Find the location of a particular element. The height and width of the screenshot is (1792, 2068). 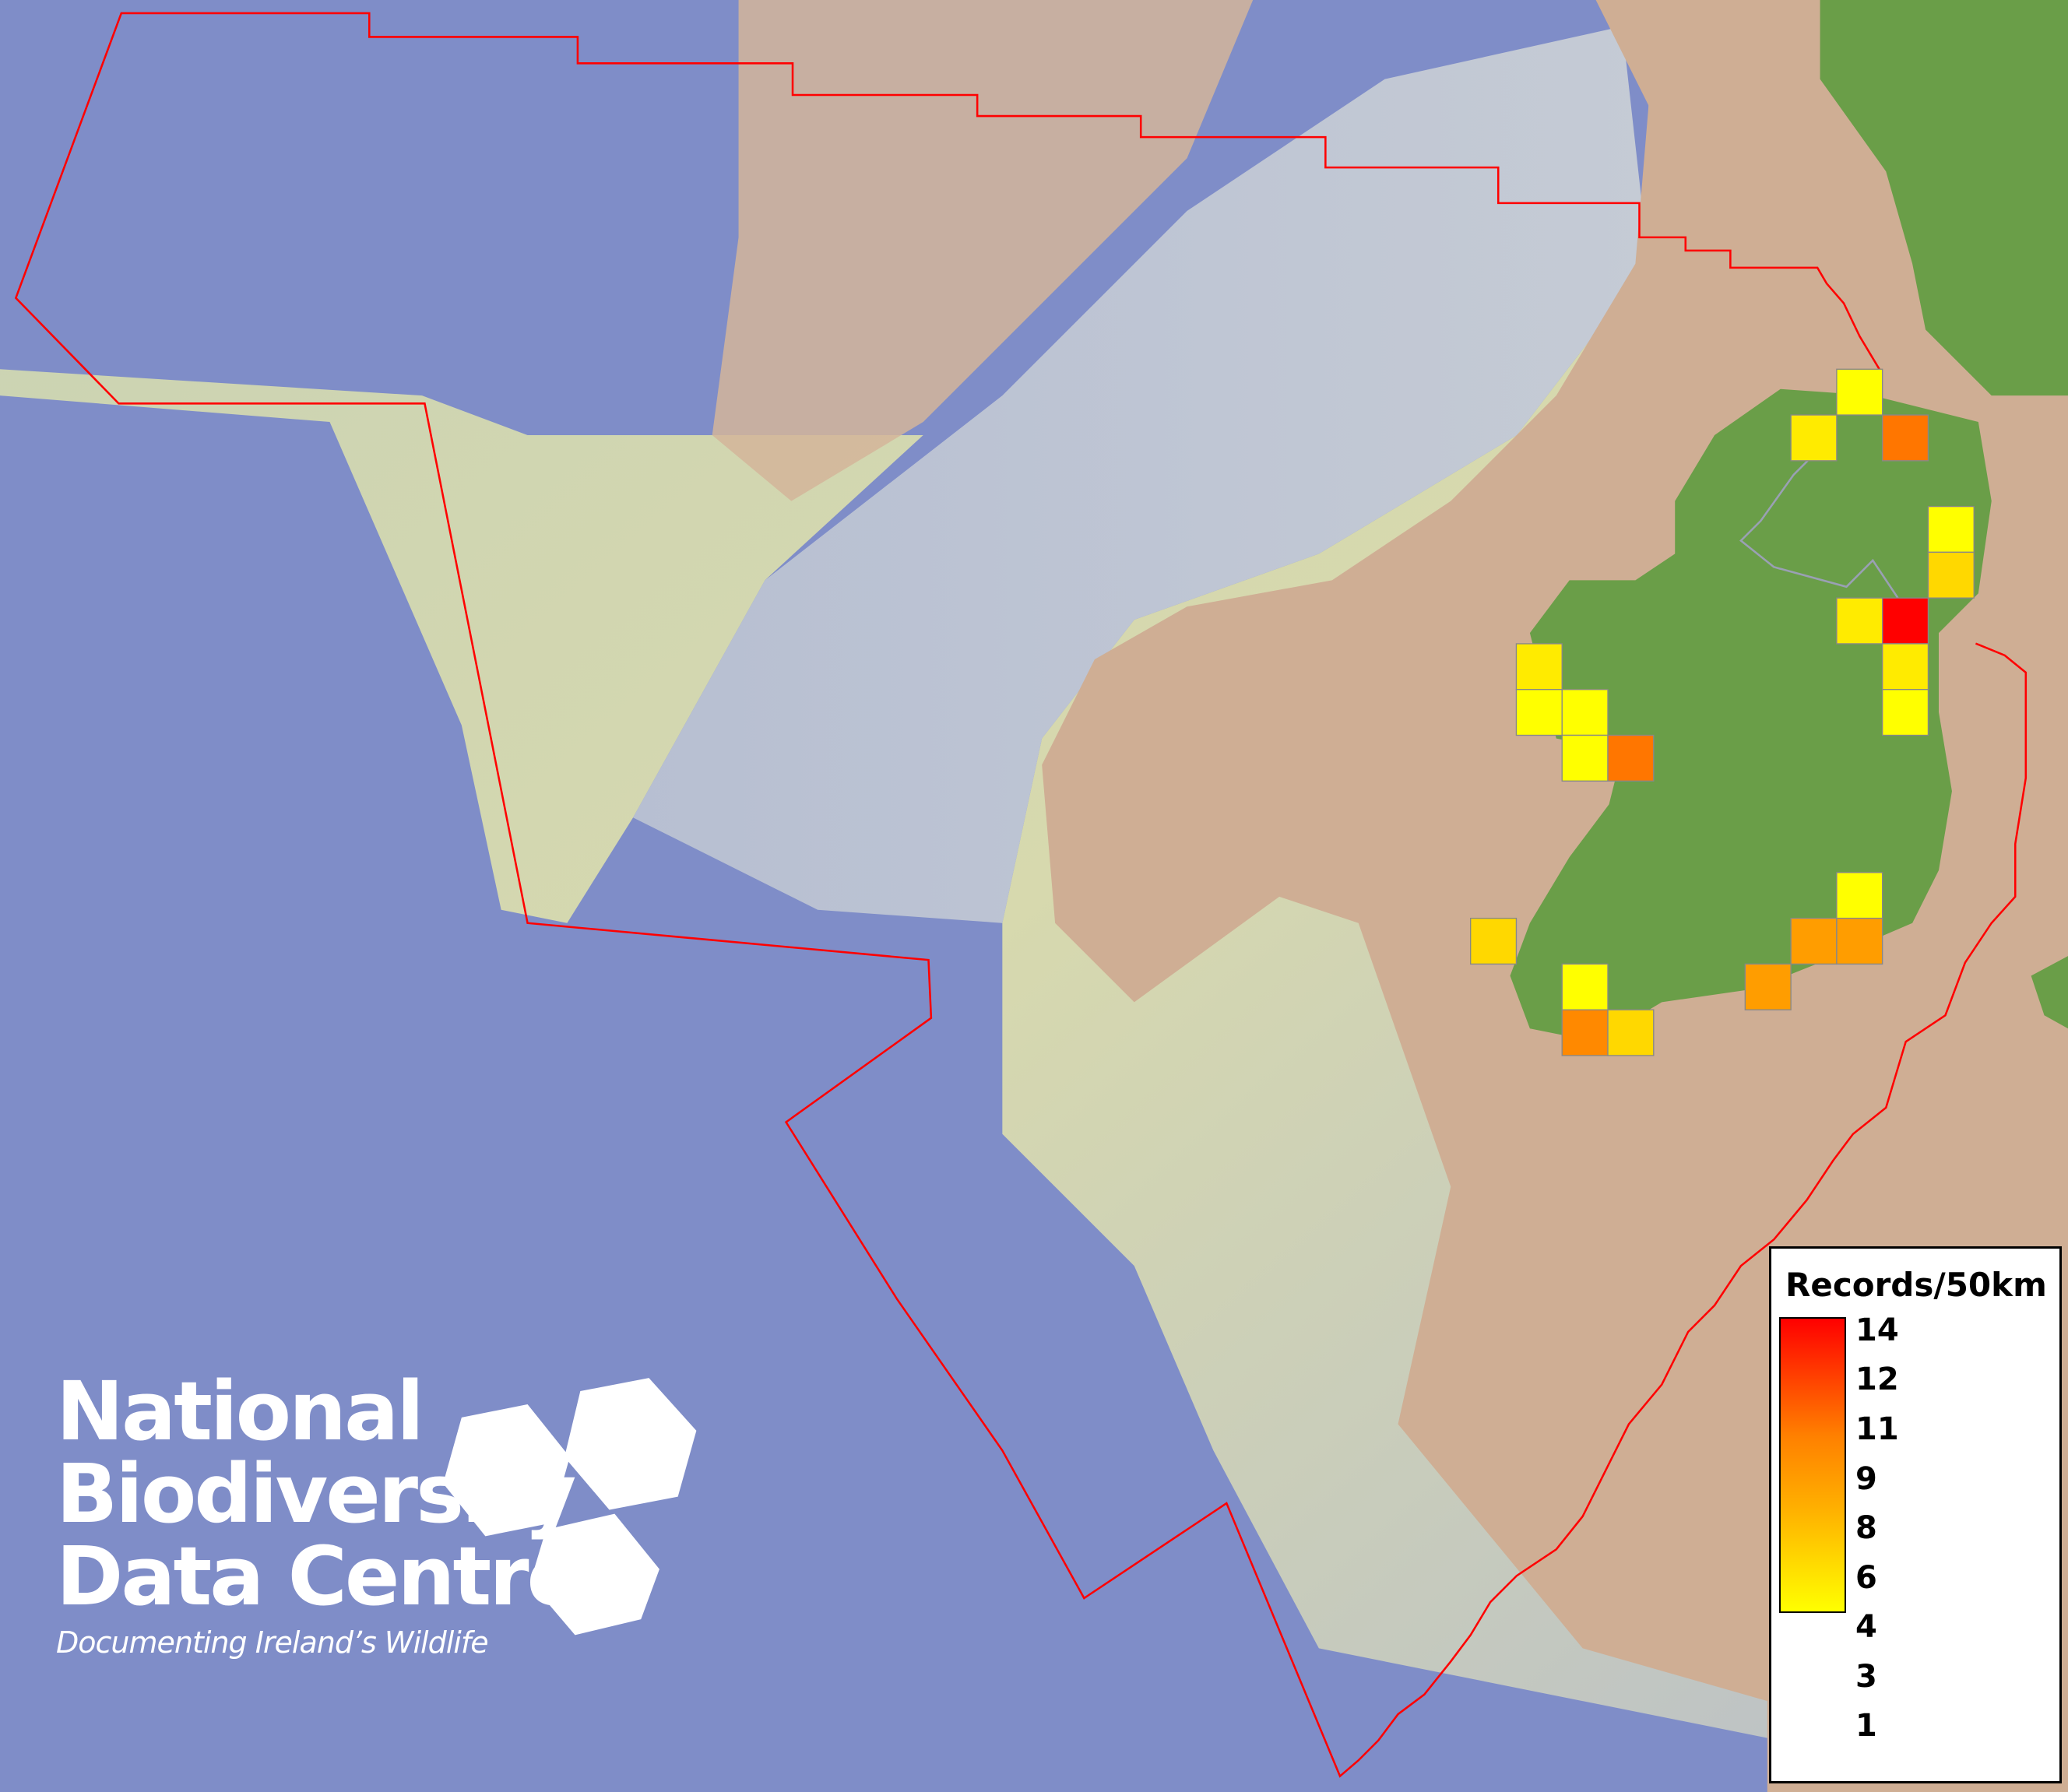

tree-hexagon-icon is located at coordinates (507, 1470).